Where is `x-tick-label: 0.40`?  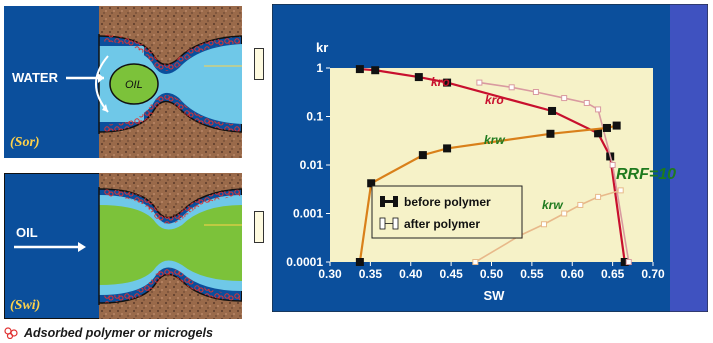
x-tick-label: 0.40 is located at coordinates (411, 274).